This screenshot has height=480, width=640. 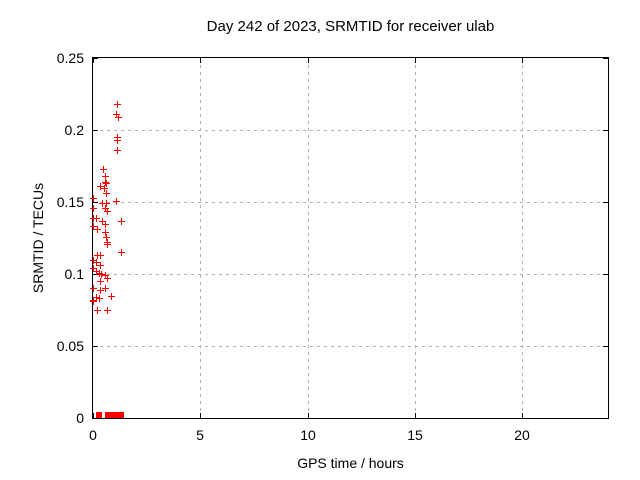 What do you see at coordinates (70, 202) in the screenshot?
I see `y-tick-label: 0.15` at bounding box center [70, 202].